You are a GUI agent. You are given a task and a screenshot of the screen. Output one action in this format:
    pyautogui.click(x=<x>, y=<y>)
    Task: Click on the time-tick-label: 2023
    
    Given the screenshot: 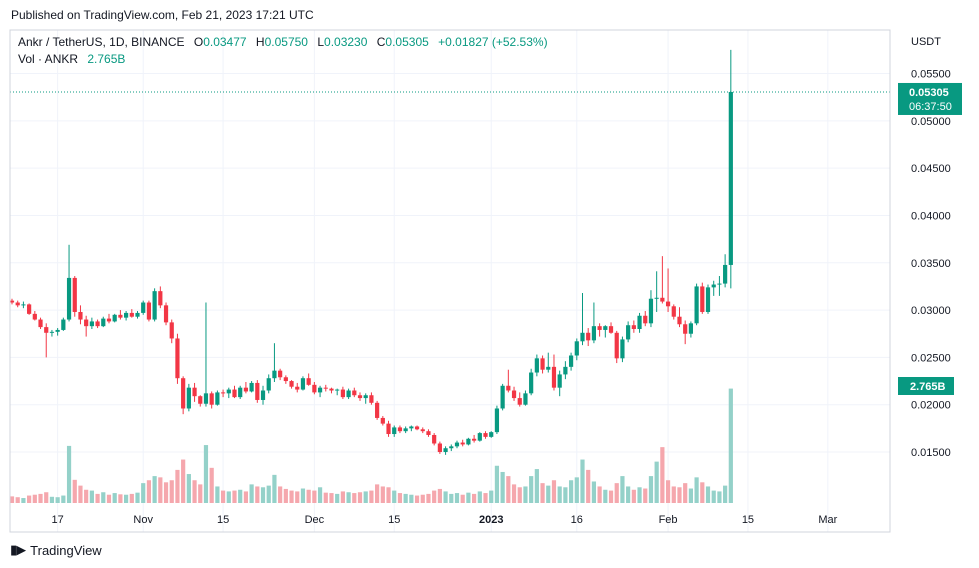 What is the action you would take?
    pyautogui.click(x=491, y=520)
    